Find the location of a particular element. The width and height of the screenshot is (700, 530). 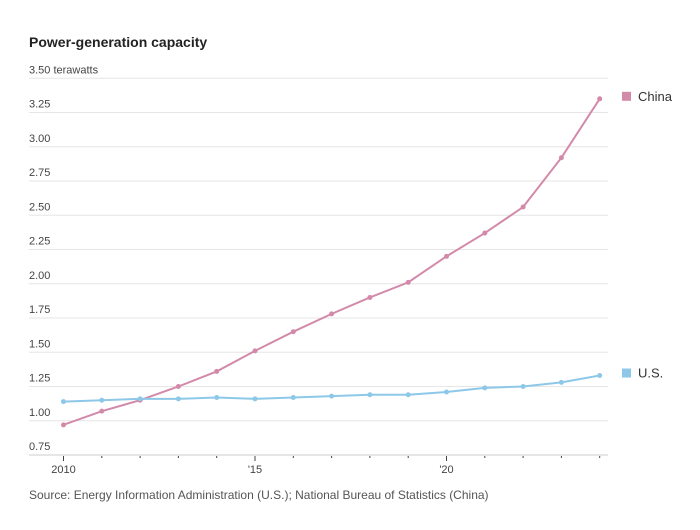

y-tick-label: 1.50 is located at coordinates (39, 344).